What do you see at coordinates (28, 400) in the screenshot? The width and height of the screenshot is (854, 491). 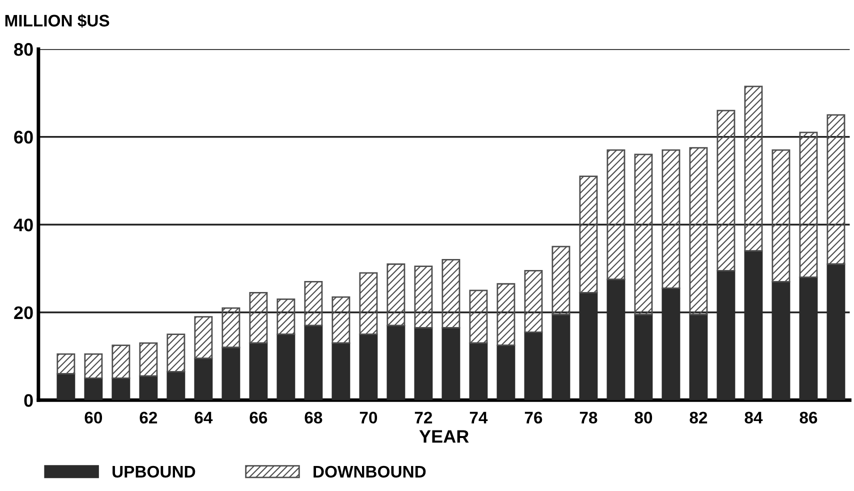 I see `y-tick-label: 0` at bounding box center [28, 400].